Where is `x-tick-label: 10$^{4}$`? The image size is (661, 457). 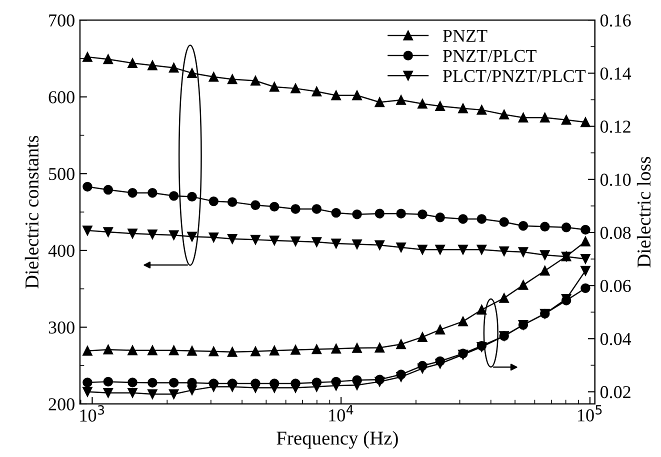
x-tick-label: 10$^{4}$ is located at coordinates (341, 413).